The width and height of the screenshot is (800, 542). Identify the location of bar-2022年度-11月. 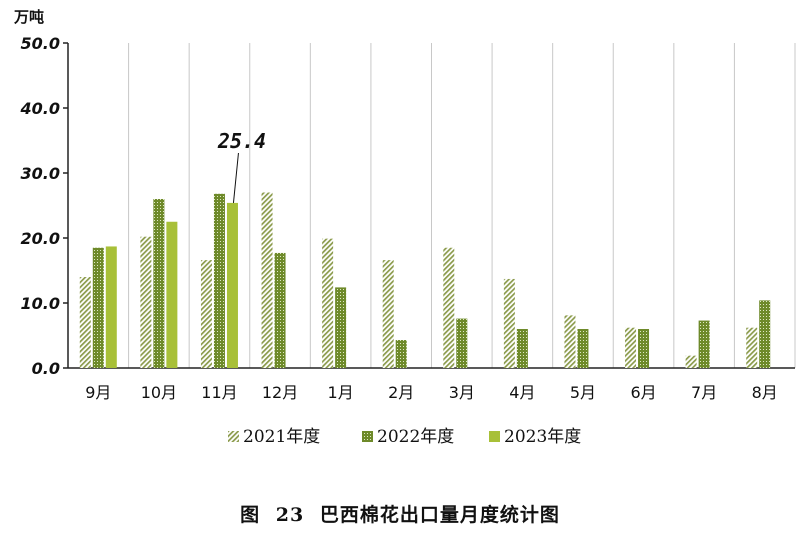
(219, 280).